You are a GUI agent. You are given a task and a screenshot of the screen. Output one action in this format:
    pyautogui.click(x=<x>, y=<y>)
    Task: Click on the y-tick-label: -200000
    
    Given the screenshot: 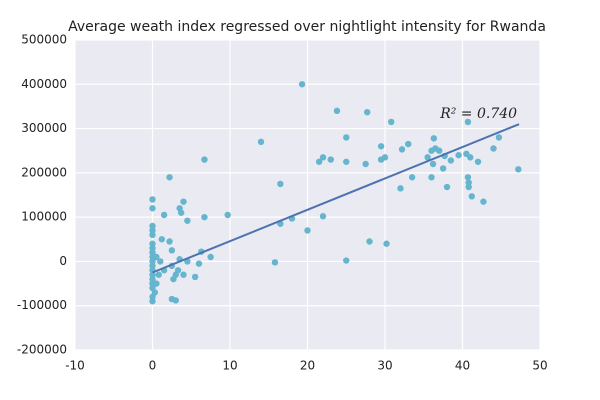 What is the action you would take?
    pyautogui.click(x=42, y=350)
    